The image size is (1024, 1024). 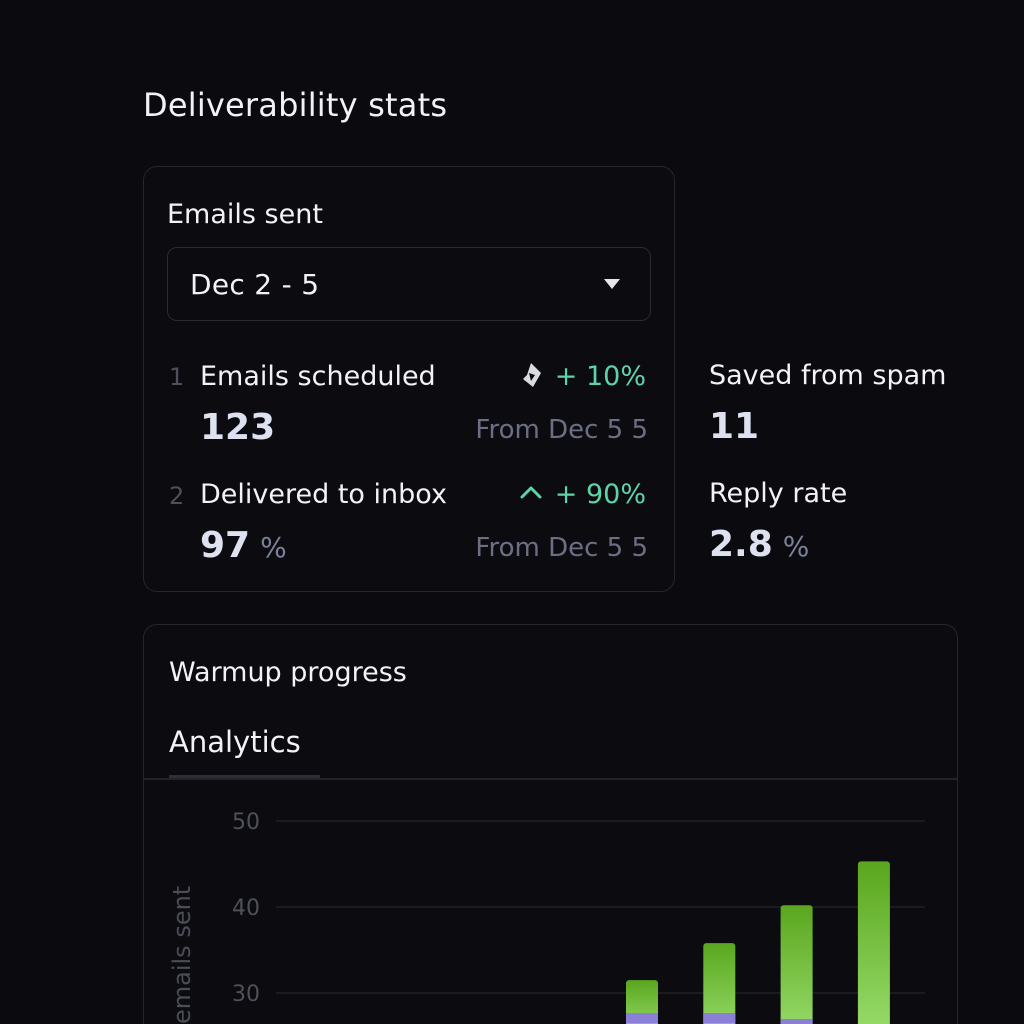 I want to click on stat-value-emails-scheduled: 123, so click(x=238, y=427).